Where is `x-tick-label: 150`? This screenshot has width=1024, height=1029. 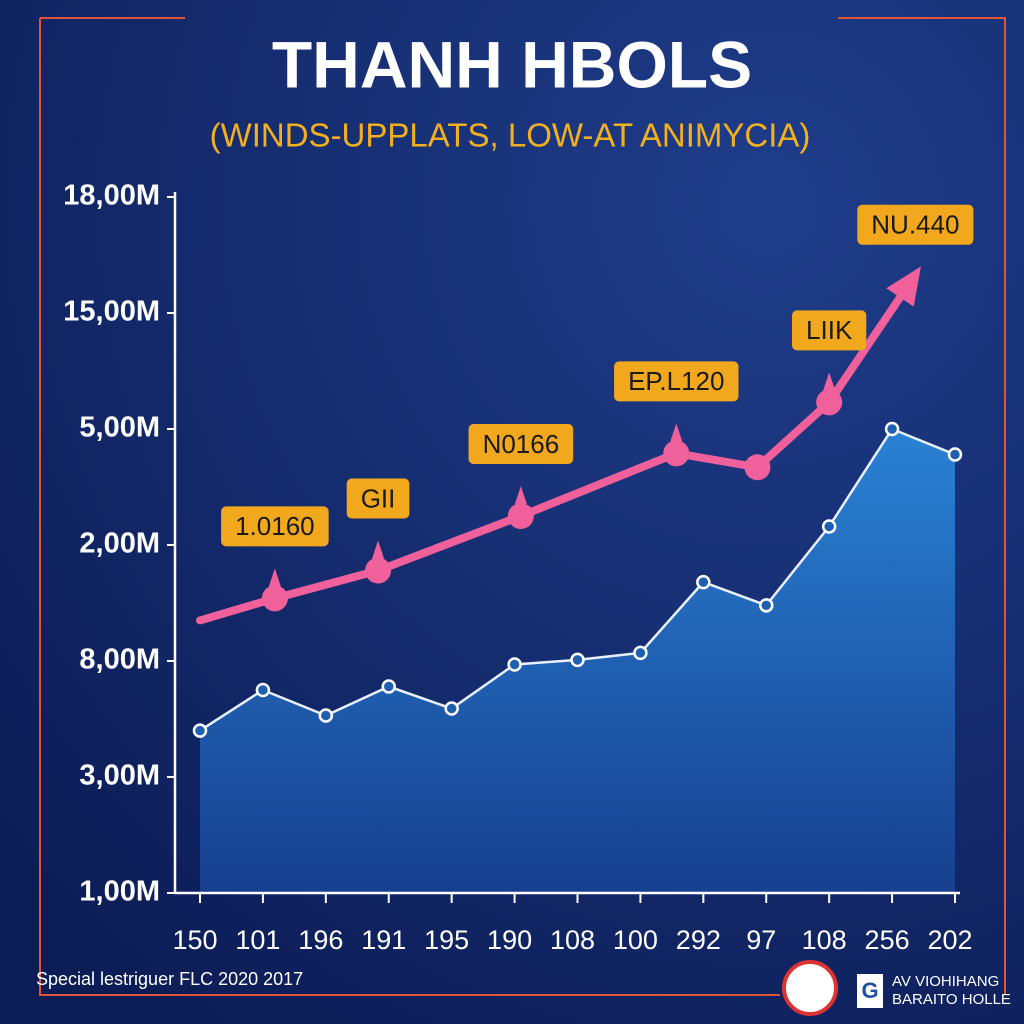
x-tick-label: 150 is located at coordinates (194, 940).